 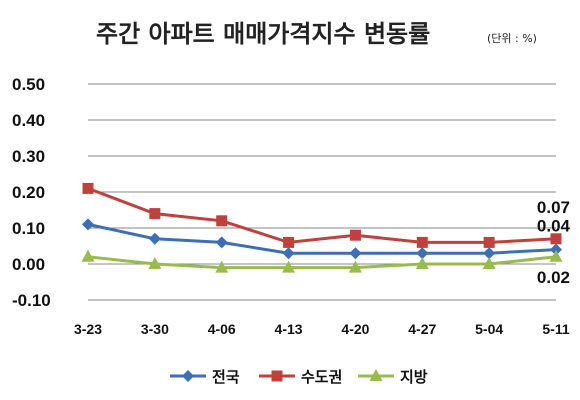 What do you see at coordinates (289, 329) in the screenshot?
I see `x-tick-label: 4-13` at bounding box center [289, 329].